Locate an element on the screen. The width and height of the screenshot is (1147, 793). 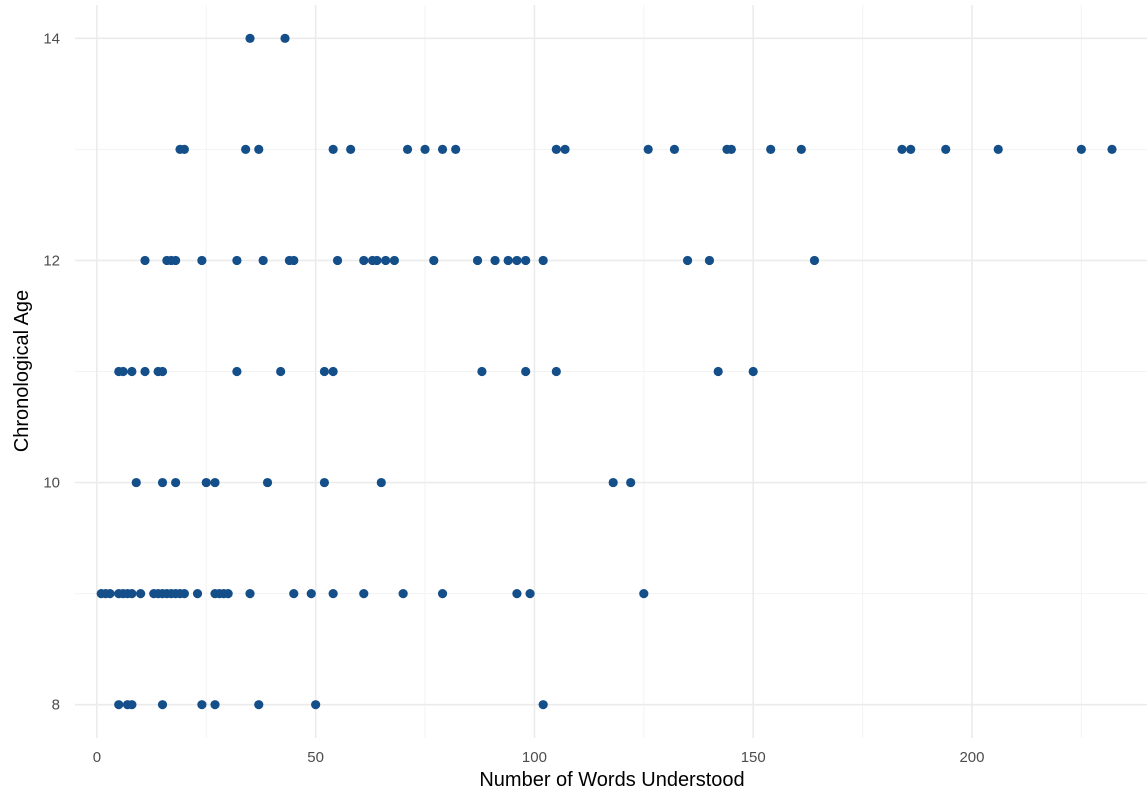
x-tick-label: 100 is located at coordinates (534, 757).